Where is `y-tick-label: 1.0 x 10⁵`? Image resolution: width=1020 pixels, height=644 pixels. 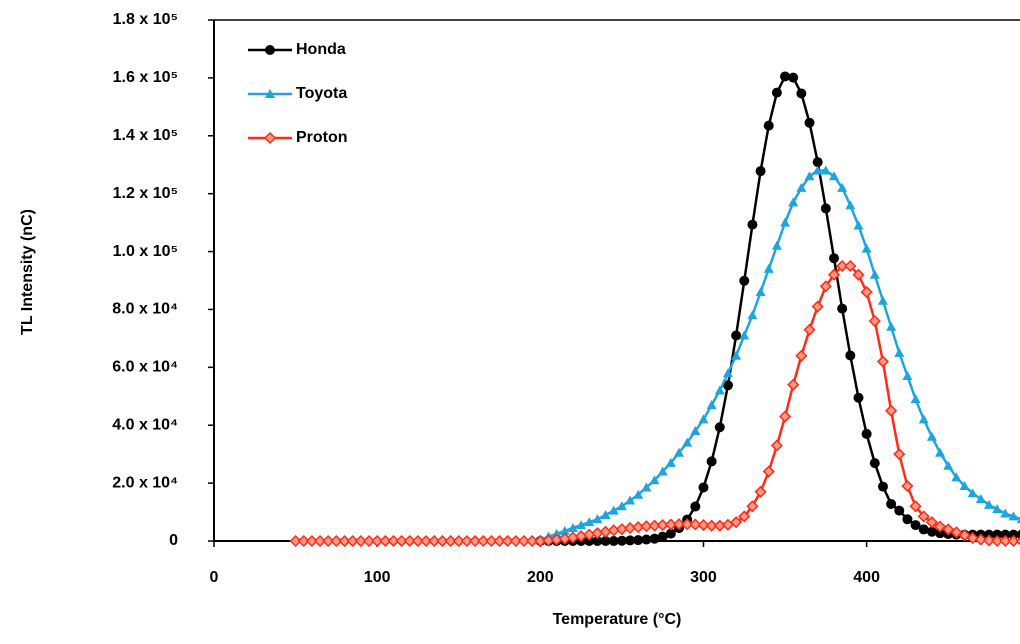 y-tick-label: 1.0 x 10⁵ is located at coordinates (145, 251).